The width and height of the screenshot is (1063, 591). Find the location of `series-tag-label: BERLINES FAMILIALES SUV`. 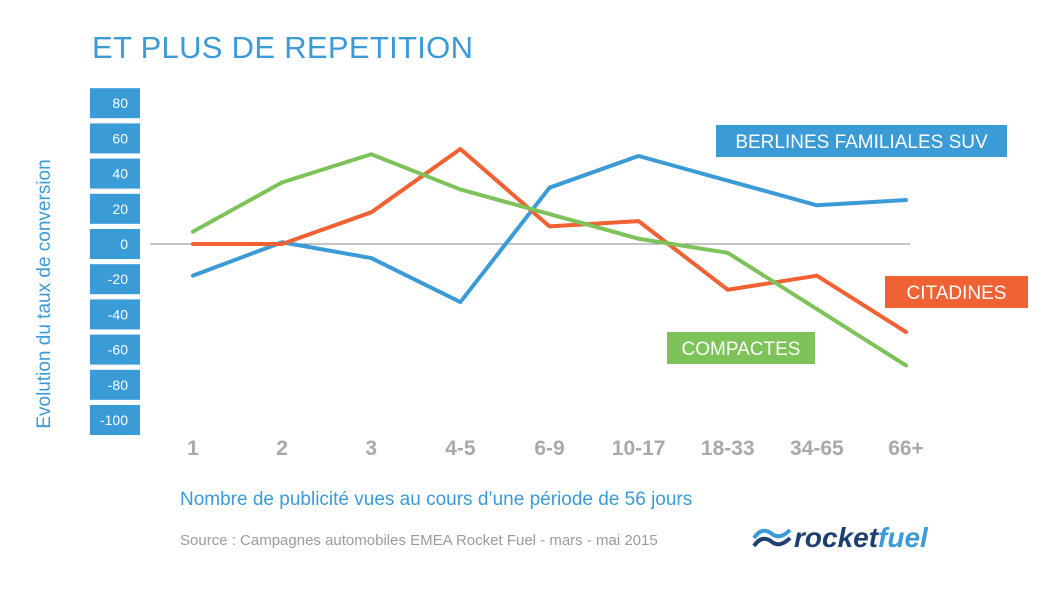

series-tag-label: BERLINES FAMILIALES SUV is located at coordinates (861, 142).